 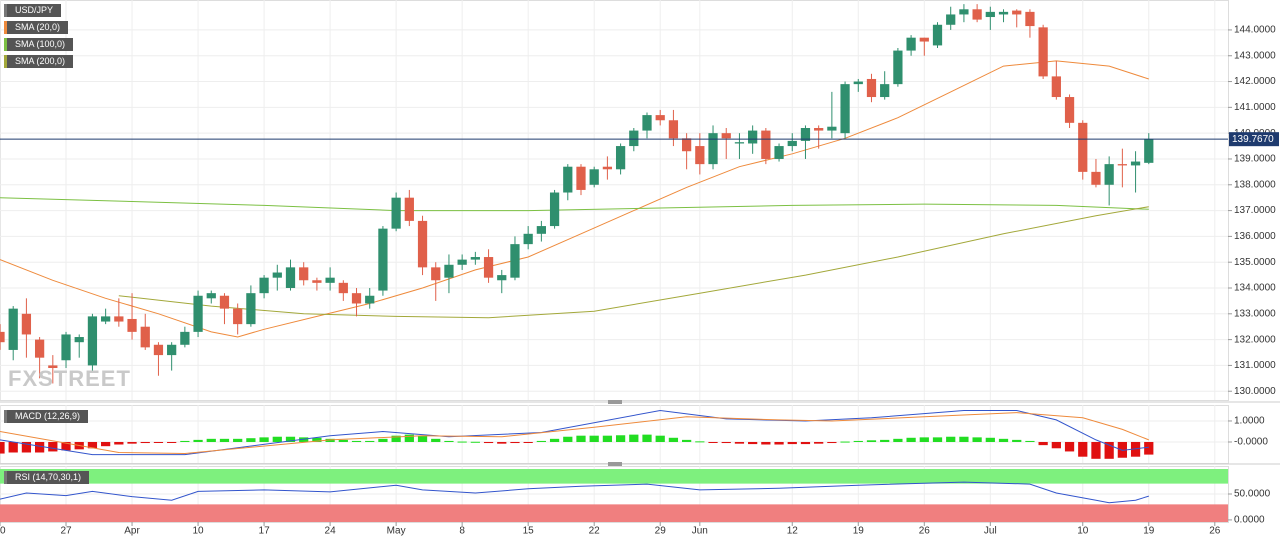 I want to click on y-tick-label: 130.0000, so click(x=1255, y=391).